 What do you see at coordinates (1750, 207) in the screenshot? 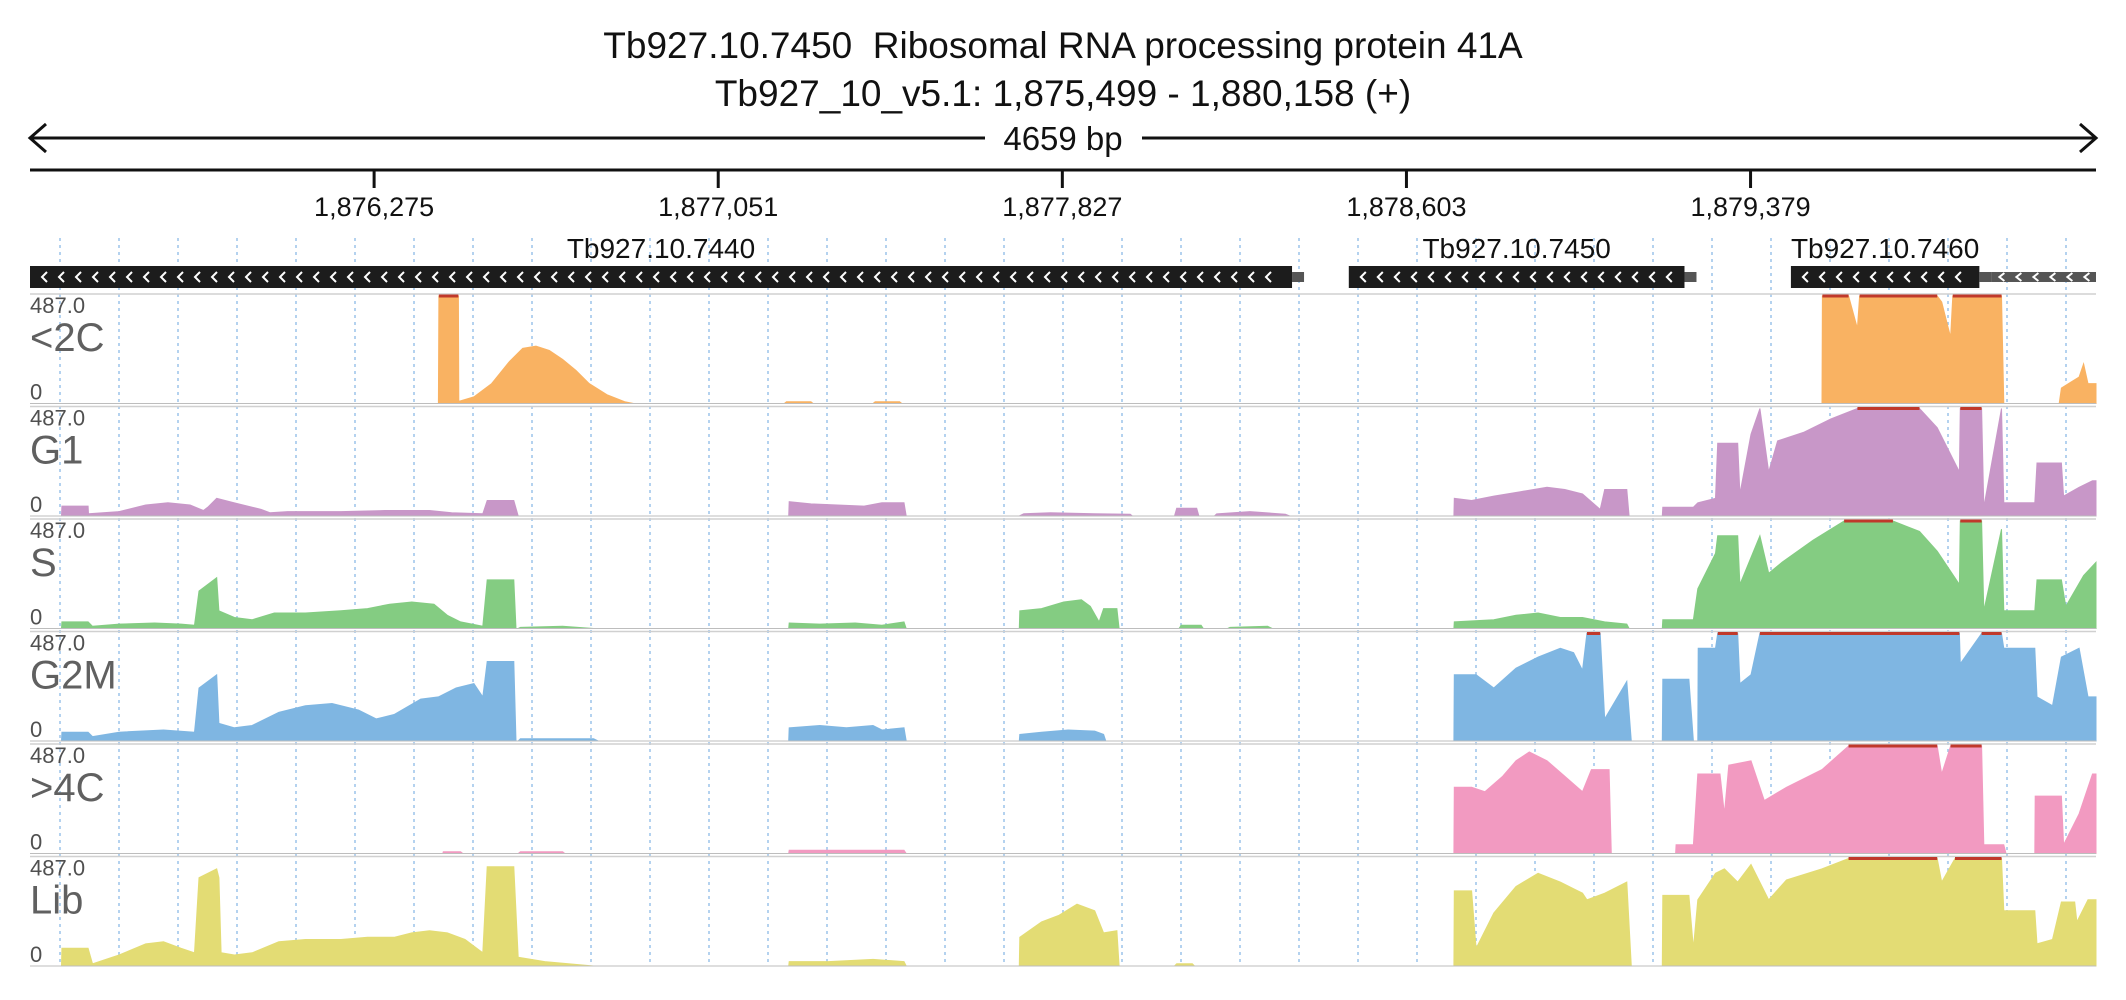
I see `tick-label-4: 1,879,379` at bounding box center [1750, 207].